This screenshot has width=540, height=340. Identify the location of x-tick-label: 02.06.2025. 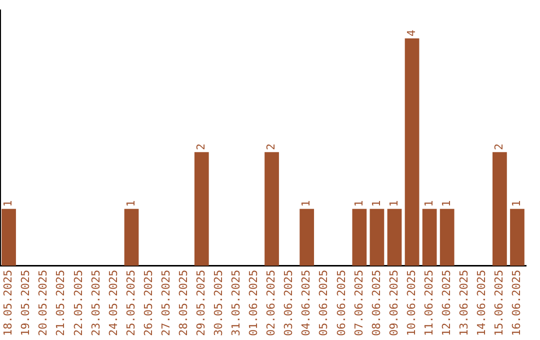
(271, 303).